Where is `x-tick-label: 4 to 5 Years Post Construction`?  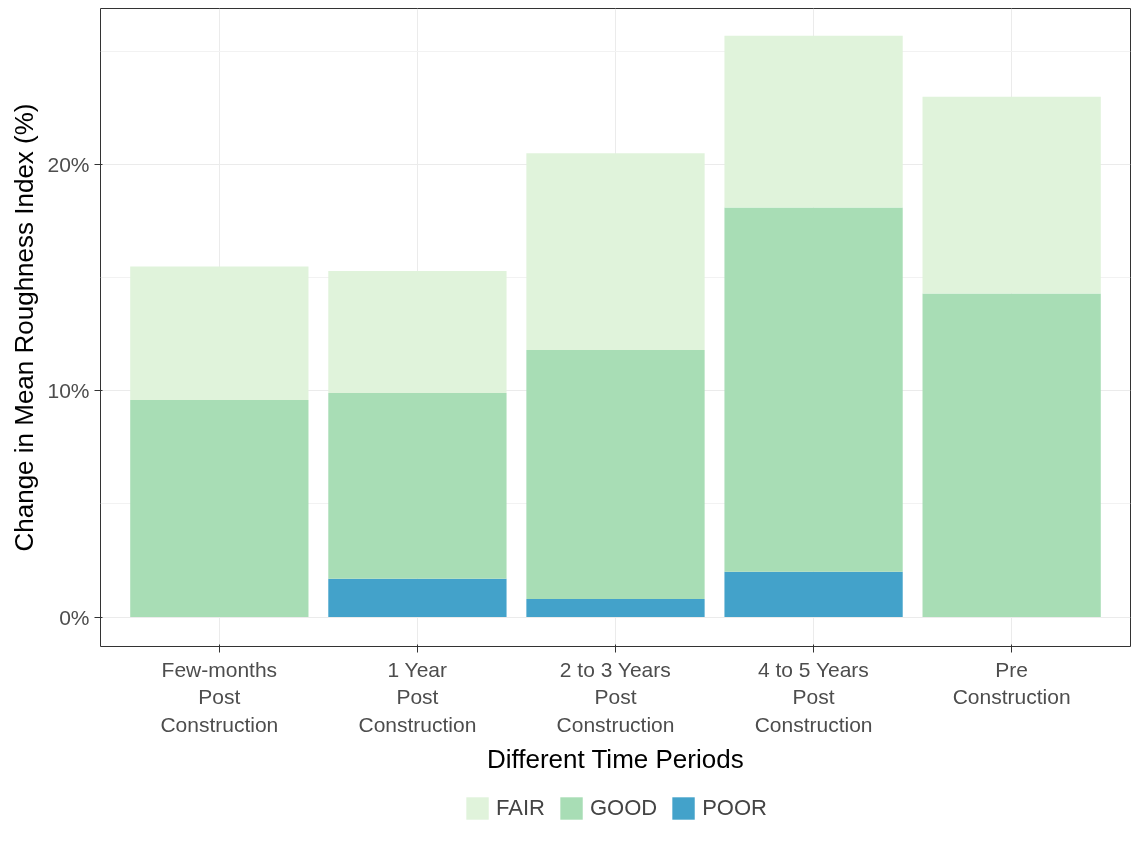
x-tick-label: 4 to 5 Years Post Construction is located at coordinates (813, 696).